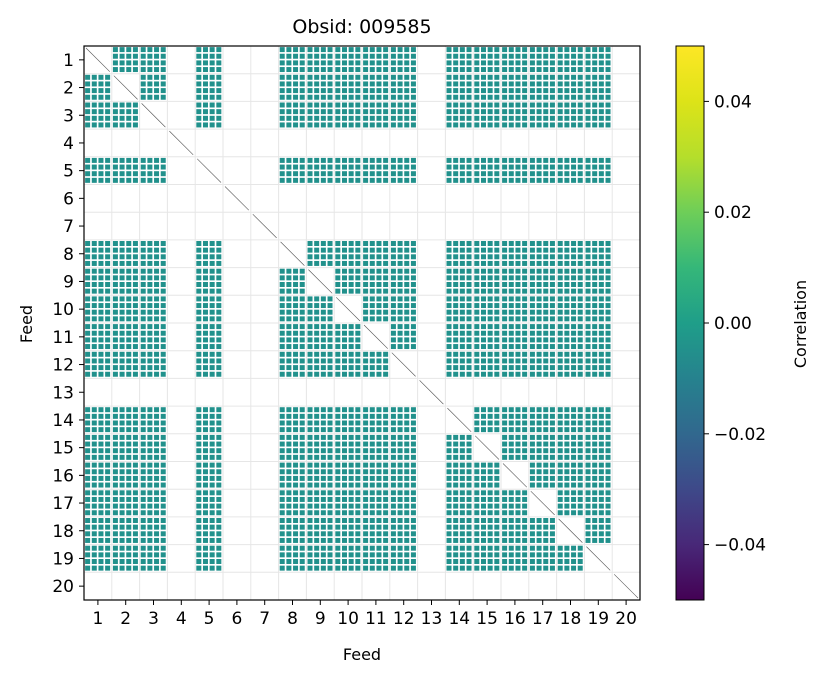 This screenshot has height=678, width=825. What do you see at coordinates (733, 102) in the screenshot?
I see `colorbar-tick-label: 0.04` at bounding box center [733, 102].